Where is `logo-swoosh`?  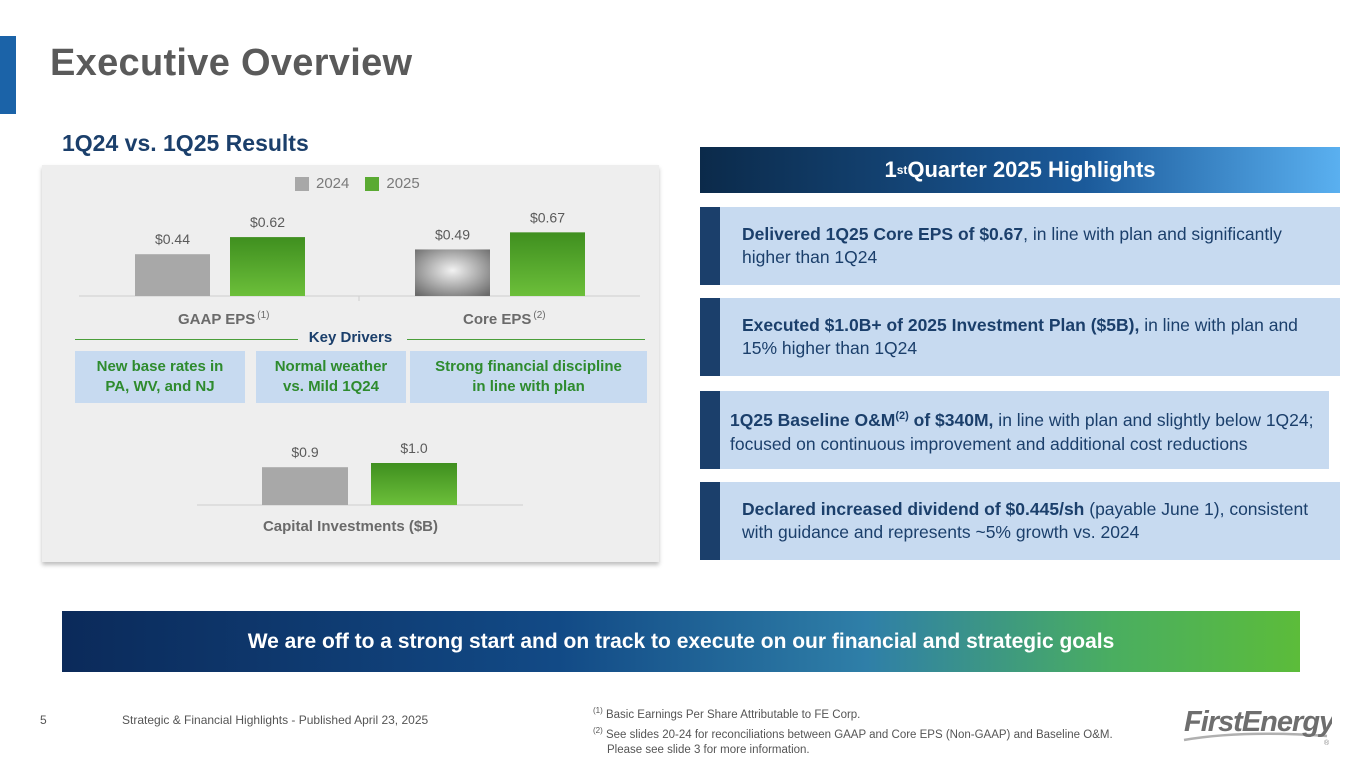
logo-swoosh is located at coordinates (1255, 737).